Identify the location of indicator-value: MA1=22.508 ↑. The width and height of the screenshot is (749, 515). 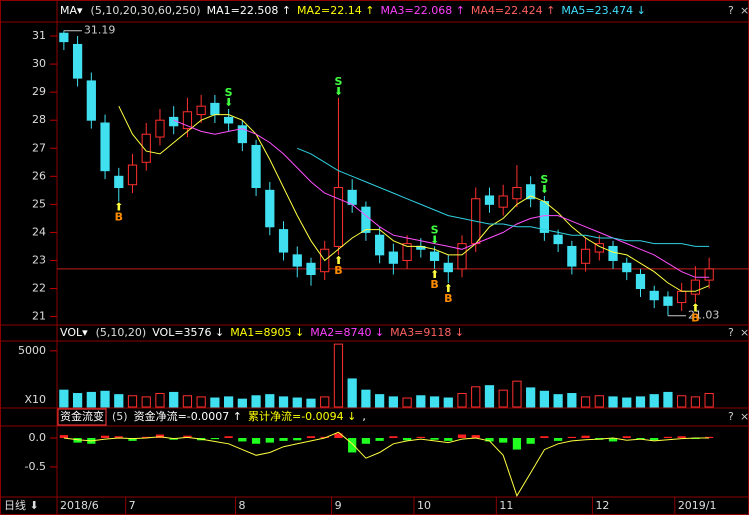
(249, 10).